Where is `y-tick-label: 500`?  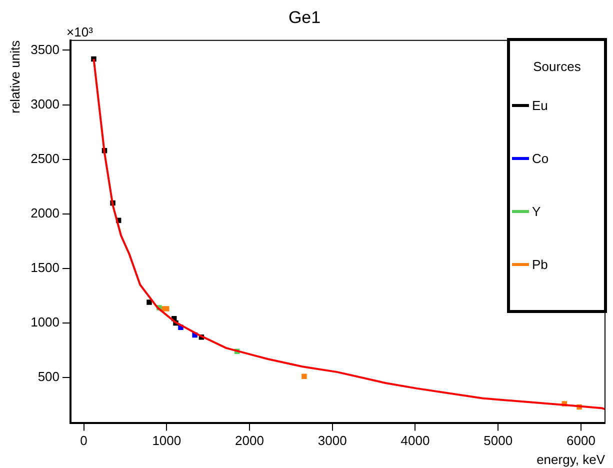
y-tick-label: 500 is located at coordinates (49, 376).